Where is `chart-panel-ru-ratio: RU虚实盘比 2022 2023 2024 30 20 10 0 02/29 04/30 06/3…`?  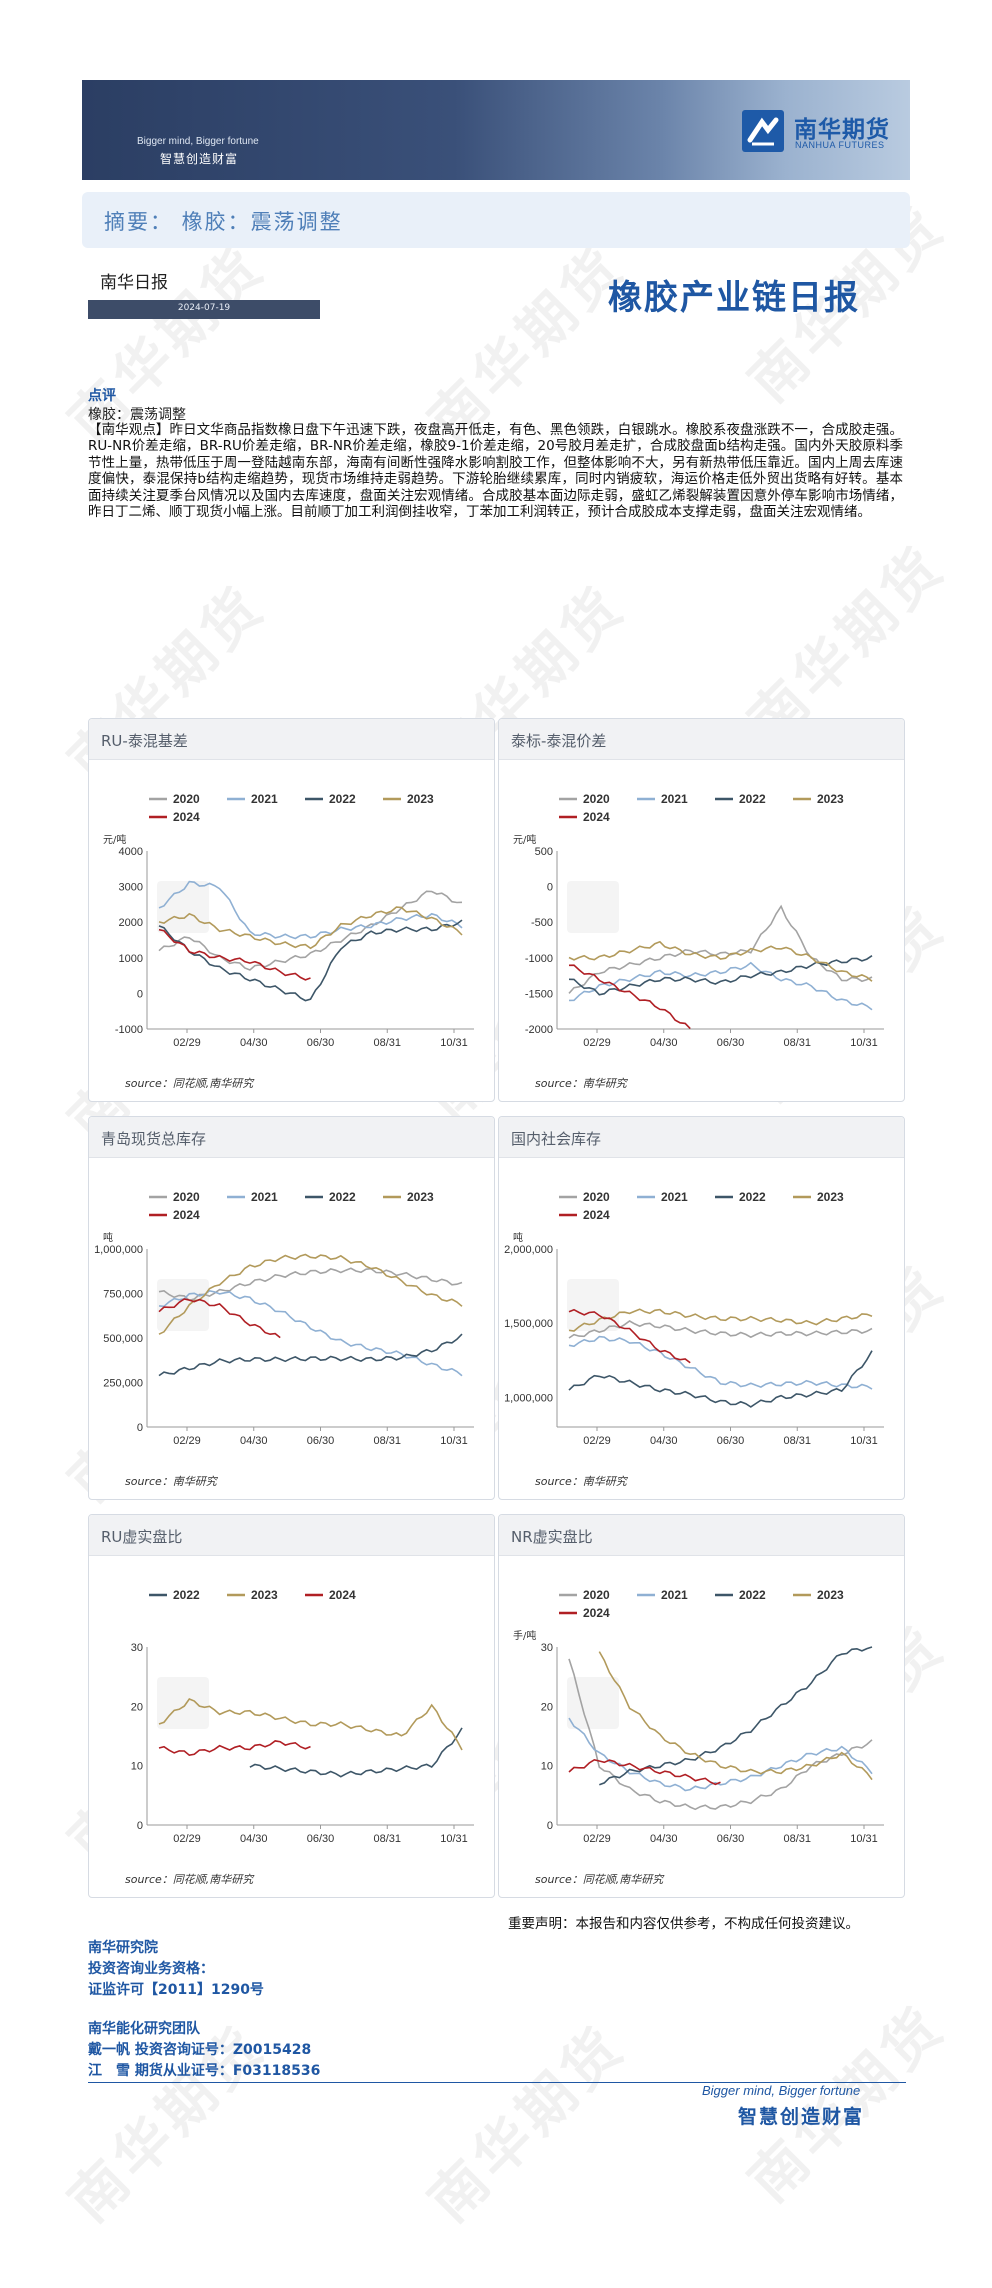
chart-panel-ru-ratio: RU虚实盘比 2022 2023 2024 30 20 10 0 02/29 04/30 06/3… is located at coordinates (291, 1706).